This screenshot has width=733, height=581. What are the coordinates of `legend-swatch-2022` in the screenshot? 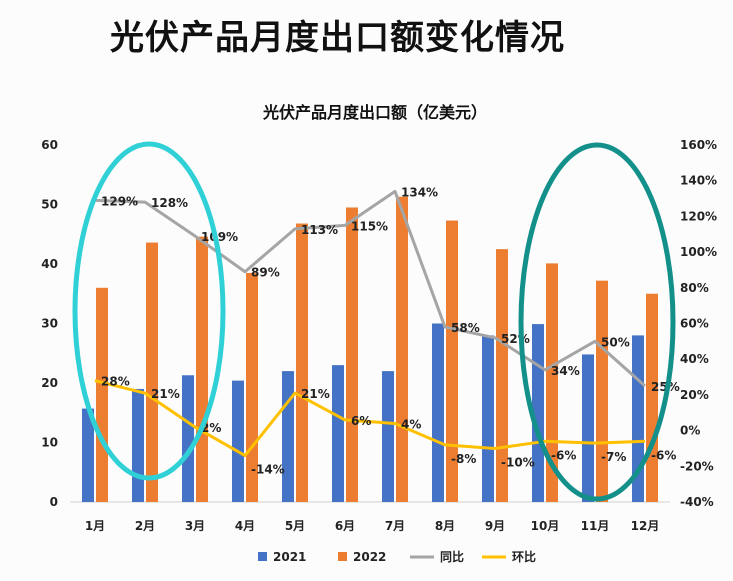 It's located at (342, 556).